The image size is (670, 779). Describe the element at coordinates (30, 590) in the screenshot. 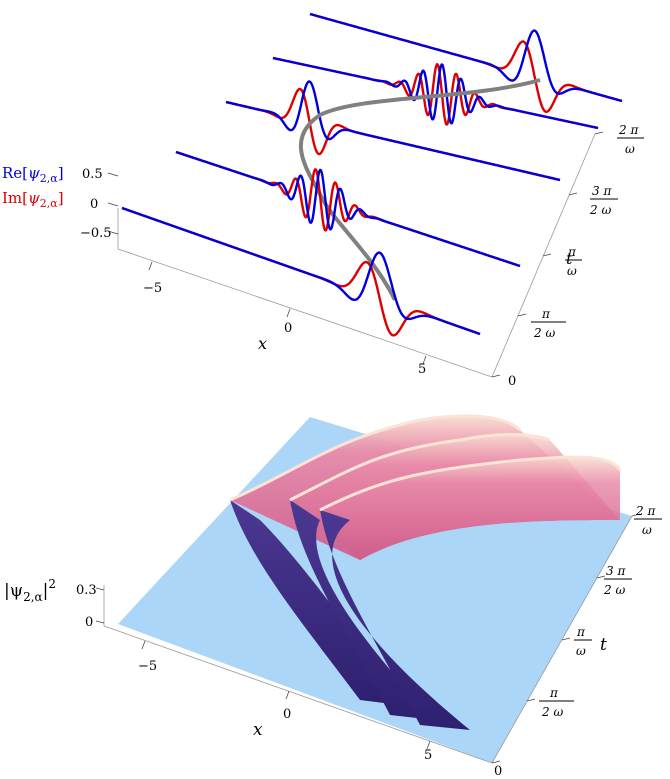

I see `bottom-z-axis-label: |ψ2,α|2` at that location.